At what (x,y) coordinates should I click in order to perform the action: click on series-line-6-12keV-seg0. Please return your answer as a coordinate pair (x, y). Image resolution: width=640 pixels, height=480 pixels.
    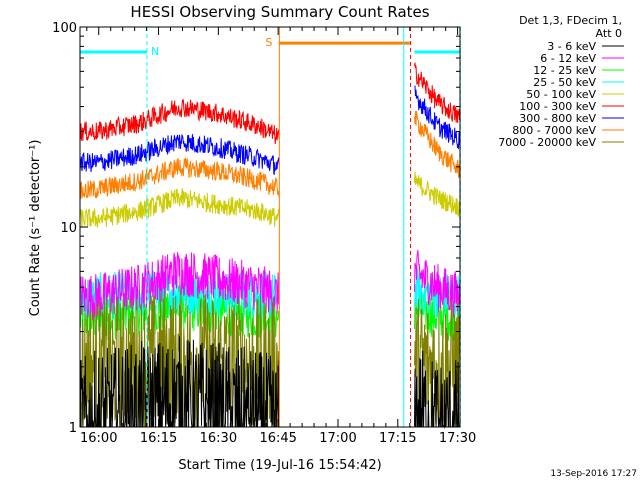
    Looking at the image, I should click on (179, 286).